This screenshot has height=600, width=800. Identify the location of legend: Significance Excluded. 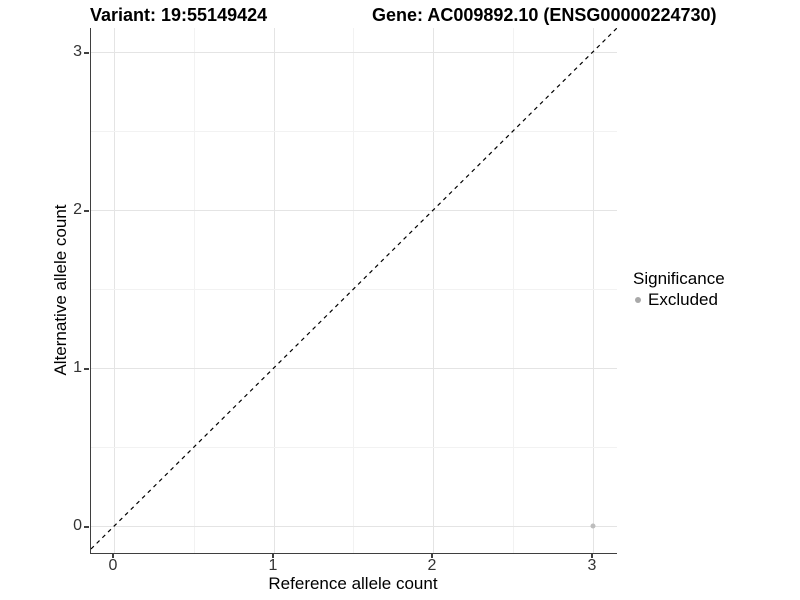
(712, 289).